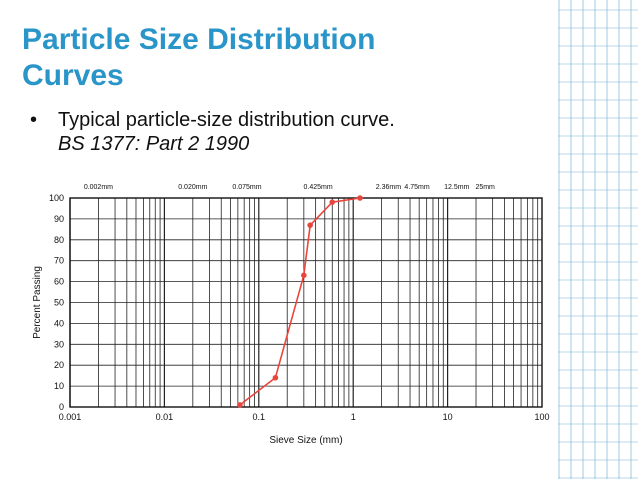 This screenshot has height=479, width=638. What do you see at coordinates (456, 187) in the screenshot?
I see `top-sieve-label: 12.5mm` at bounding box center [456, 187].